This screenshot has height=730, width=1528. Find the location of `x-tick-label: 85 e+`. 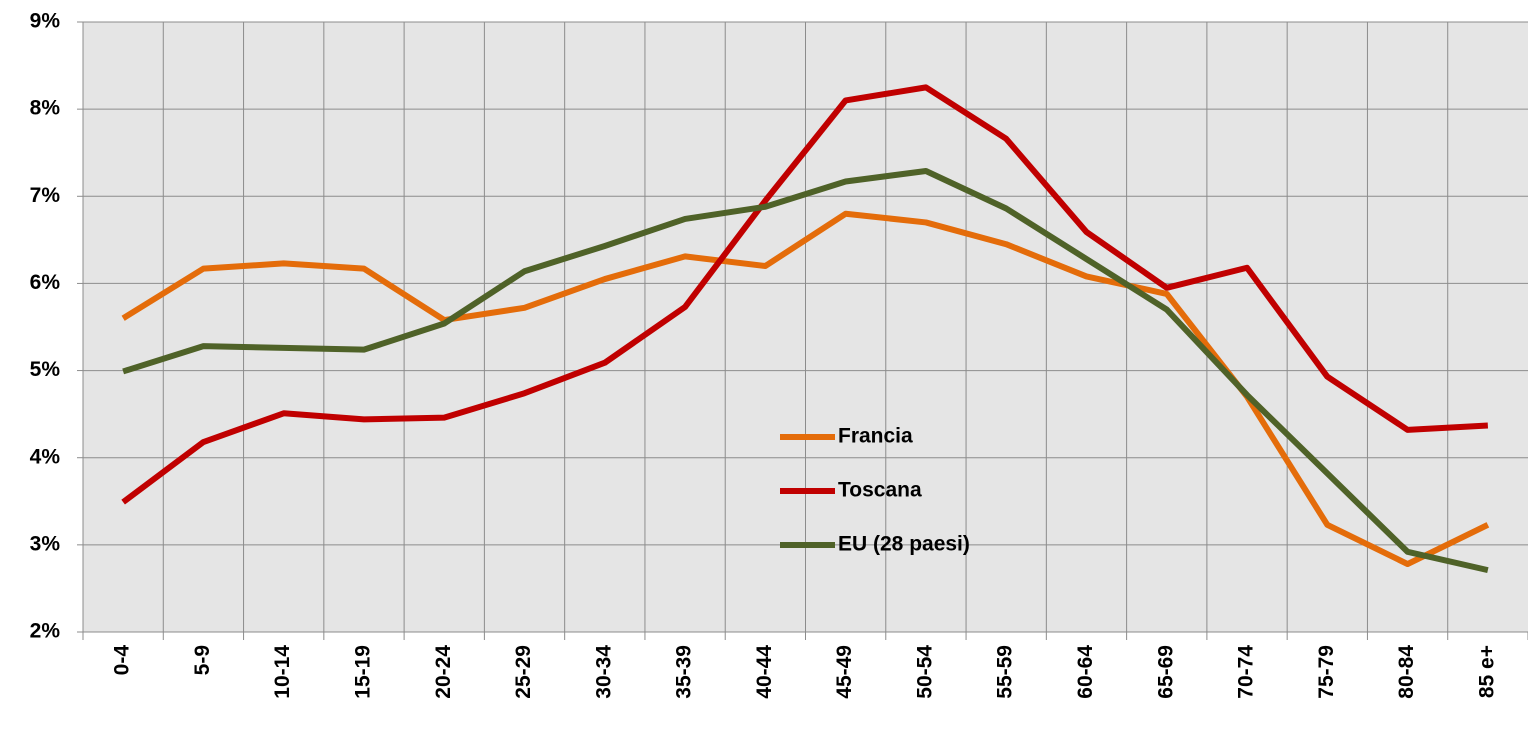

x-tick-label: 85 e+ is located at coordinates (1486, 671).